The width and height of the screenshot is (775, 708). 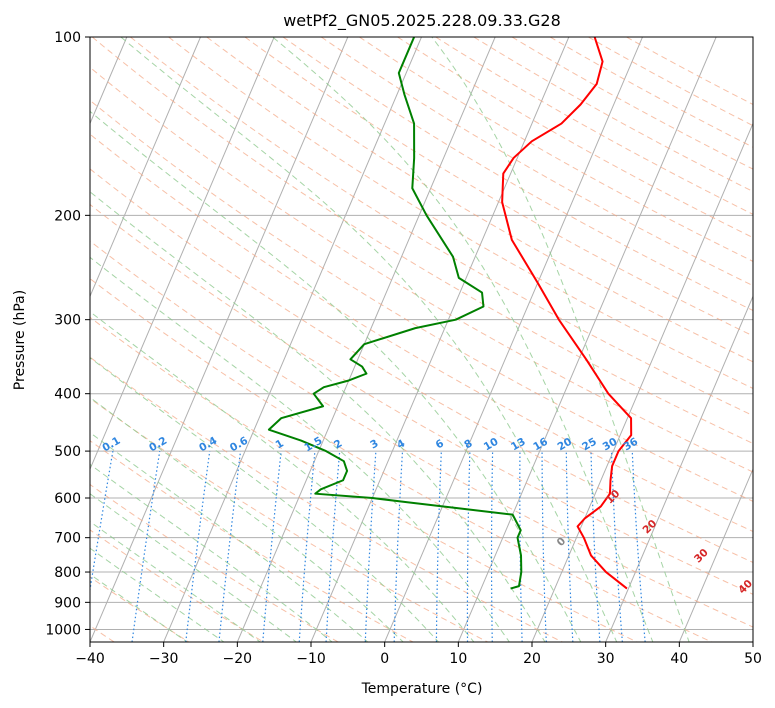 I want to click on x-tick-label: 30, so click(x=606, y=659).